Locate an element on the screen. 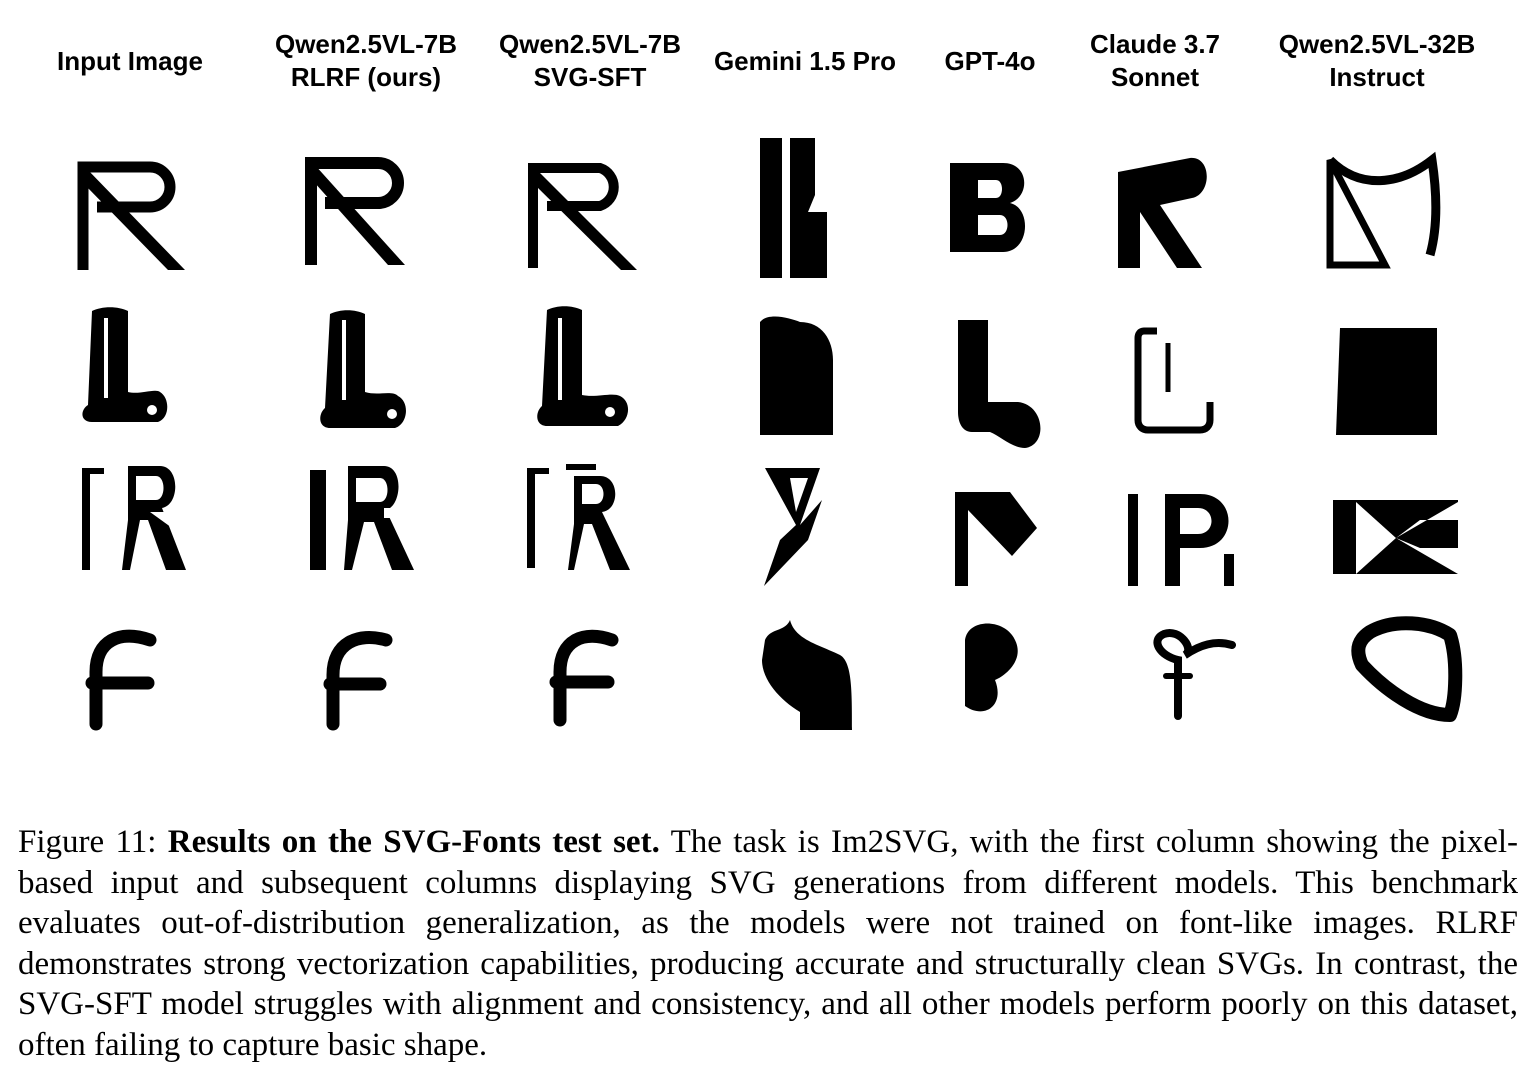  glyph-gemini-r is located at coordinates (793, 208).